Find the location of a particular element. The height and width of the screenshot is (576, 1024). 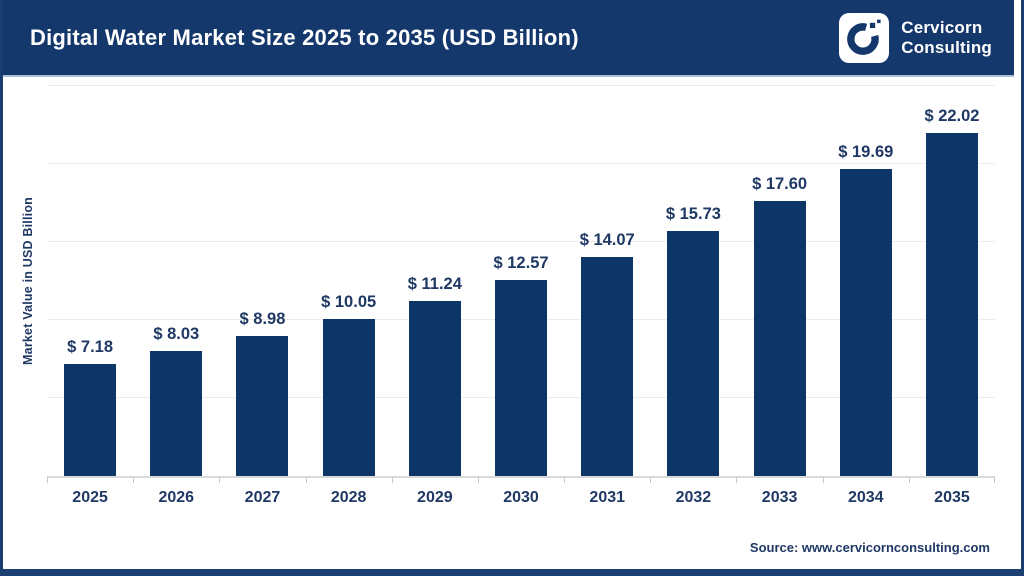

brand-name-line2: Consulting is located at coordinates (946, 47).